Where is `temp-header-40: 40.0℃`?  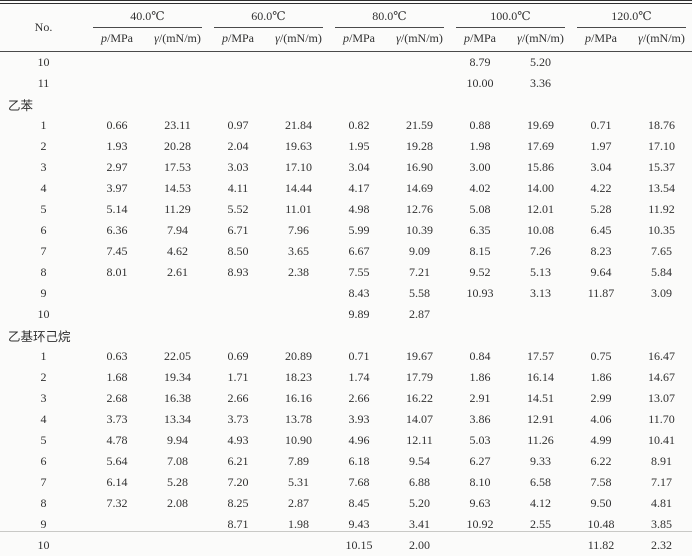 temp-header-40: 40.0℃ is located at coordinates (147, 15).